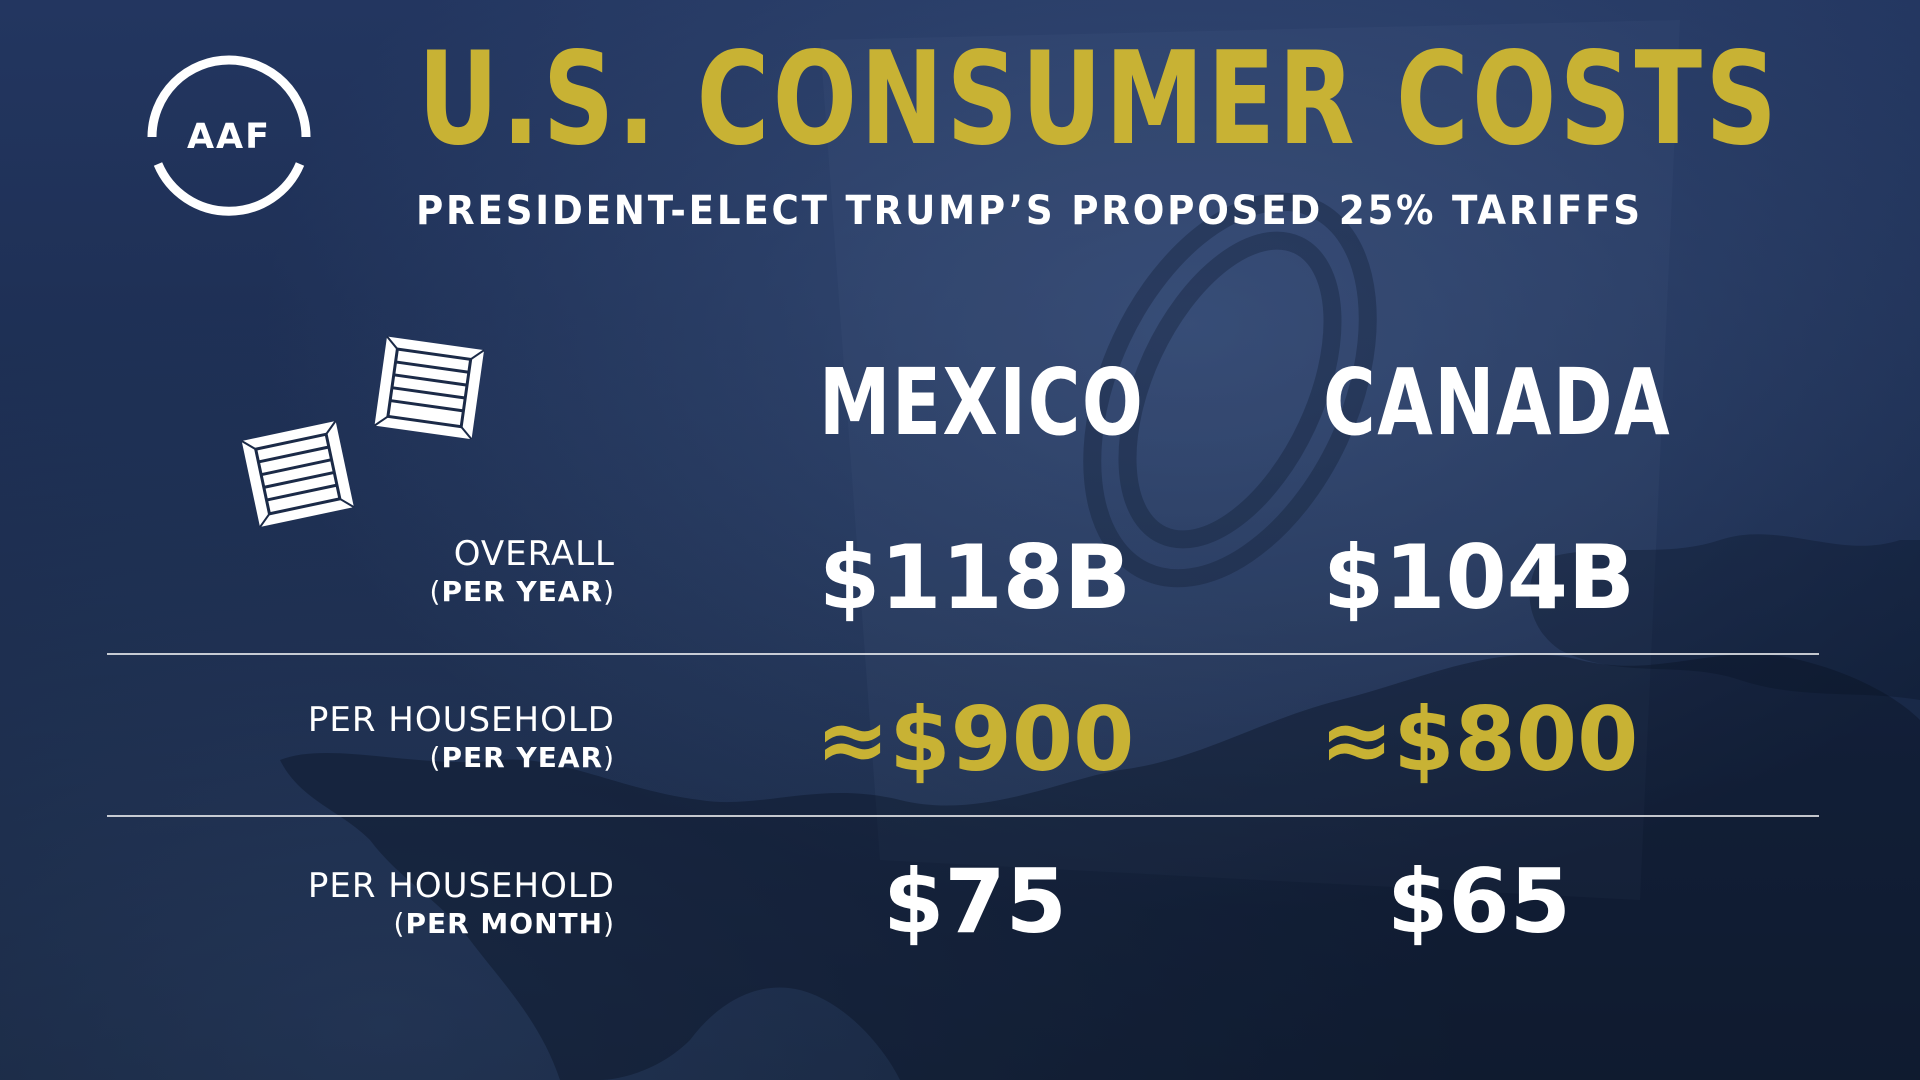  I want to click on aaf-circle-logo-icon, so click(229, 135).